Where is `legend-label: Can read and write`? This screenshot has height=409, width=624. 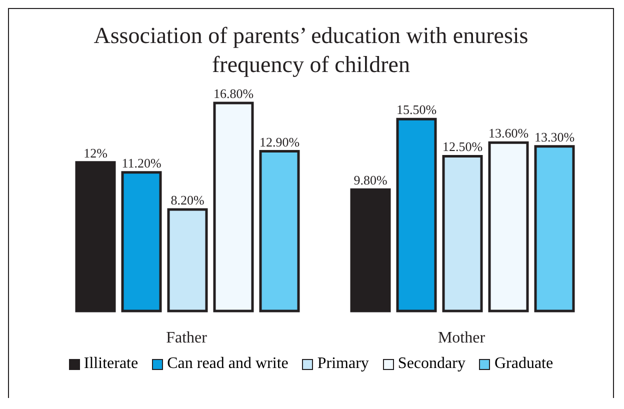
legend-label: Can read and write is located at coordinates (227, 364).